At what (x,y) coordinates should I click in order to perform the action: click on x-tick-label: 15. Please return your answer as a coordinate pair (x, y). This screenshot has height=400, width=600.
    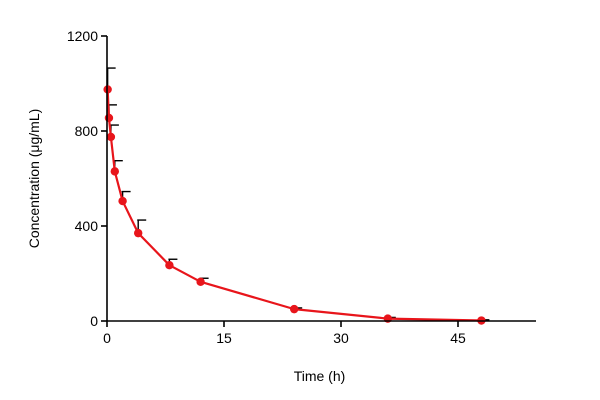
    Looking at the image, I should click on (224, 338).